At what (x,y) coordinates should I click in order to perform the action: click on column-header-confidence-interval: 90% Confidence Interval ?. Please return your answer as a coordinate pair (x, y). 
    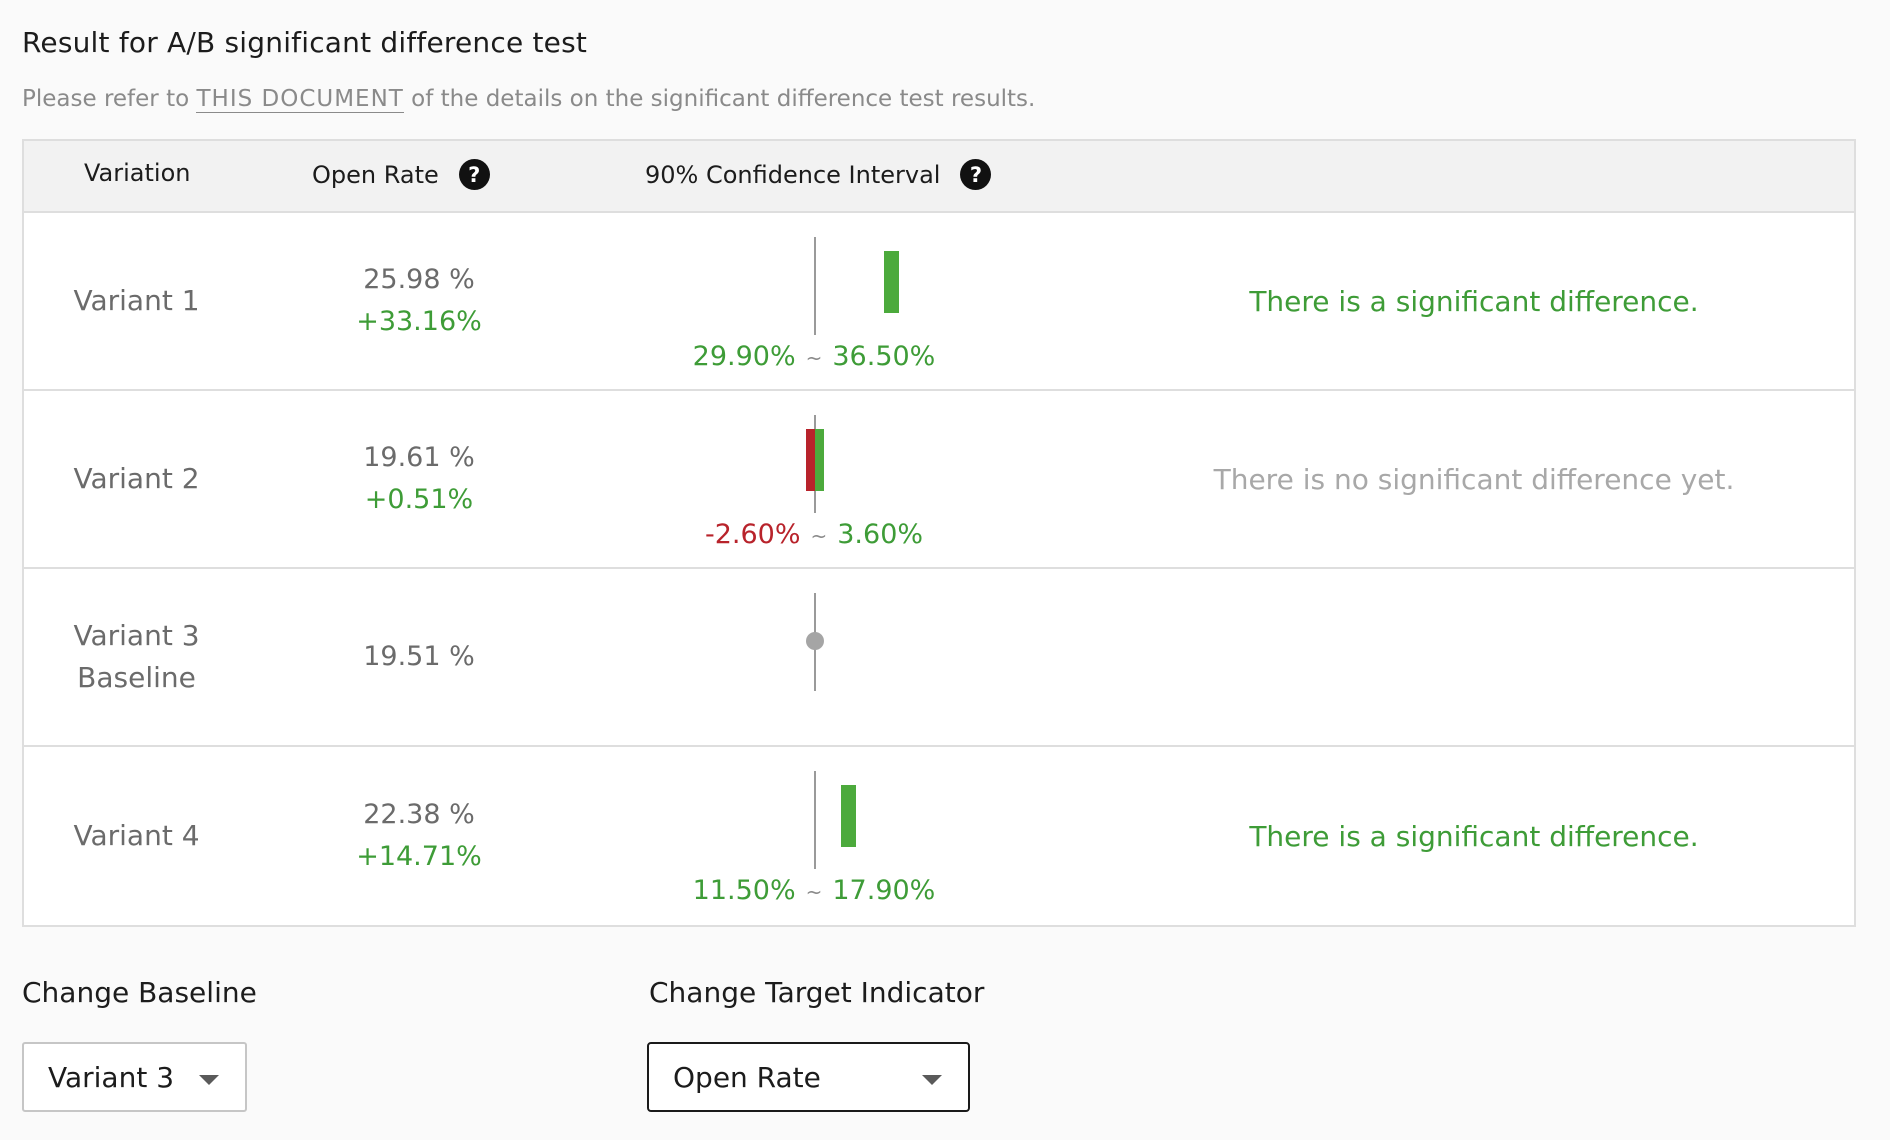
    Looking at the image, I should click on (818, 174).